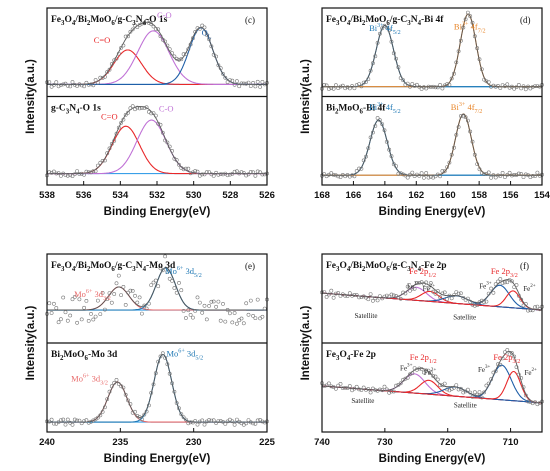  What do you see at coordinates (157, 141) in the screenshot?
I see `subplot-c-2: g-C3N4-O 1sC=O C-O` at bounding box center [157, 141].